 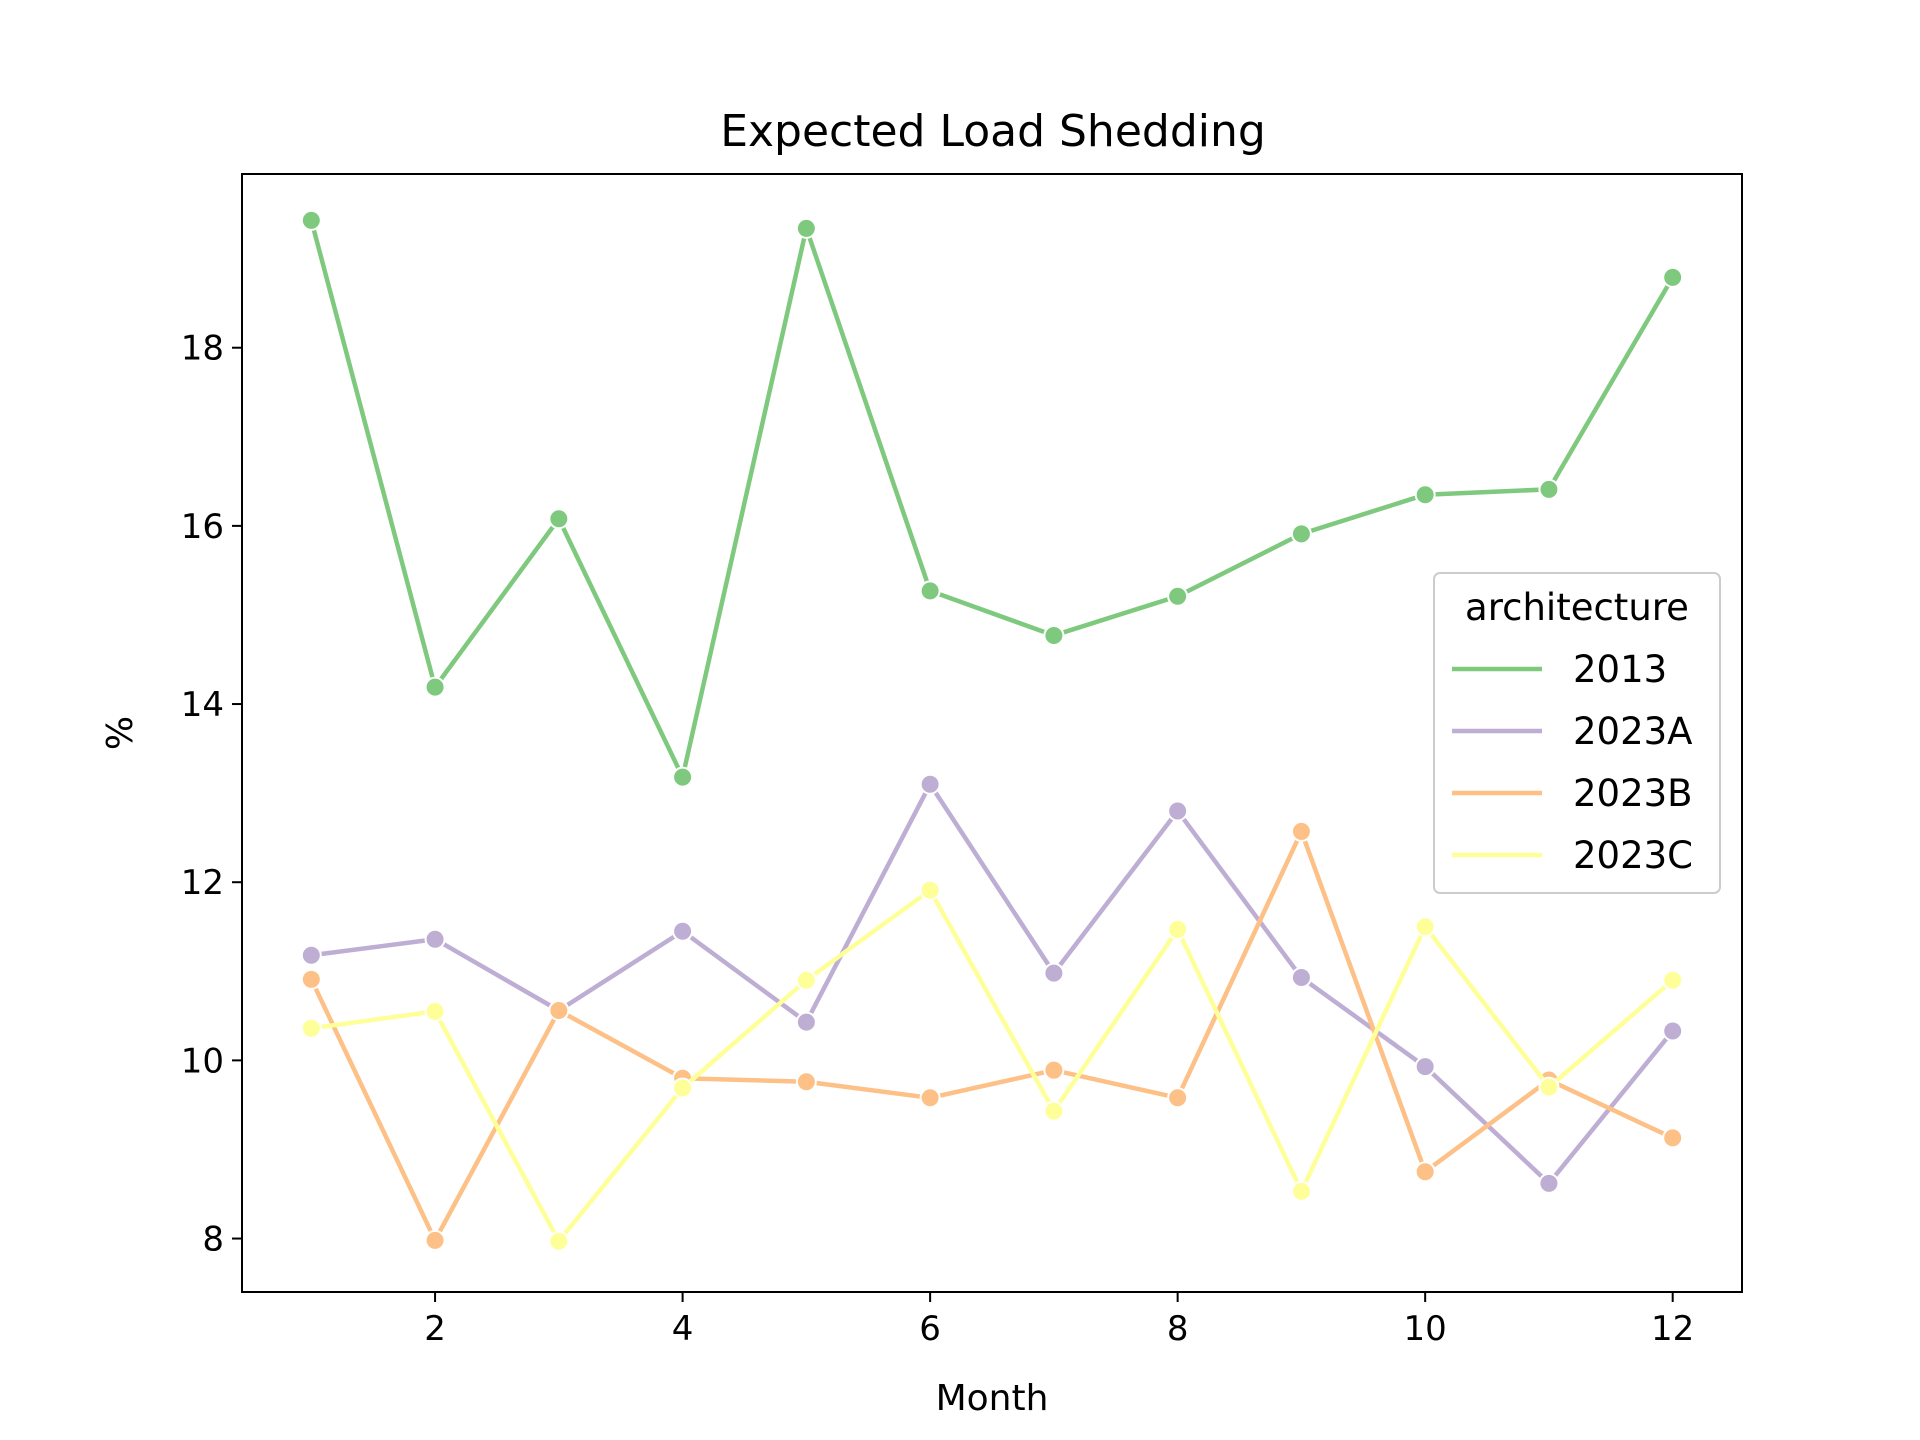 I want to click on y-axis-label: %, so click(x=120, y=733).